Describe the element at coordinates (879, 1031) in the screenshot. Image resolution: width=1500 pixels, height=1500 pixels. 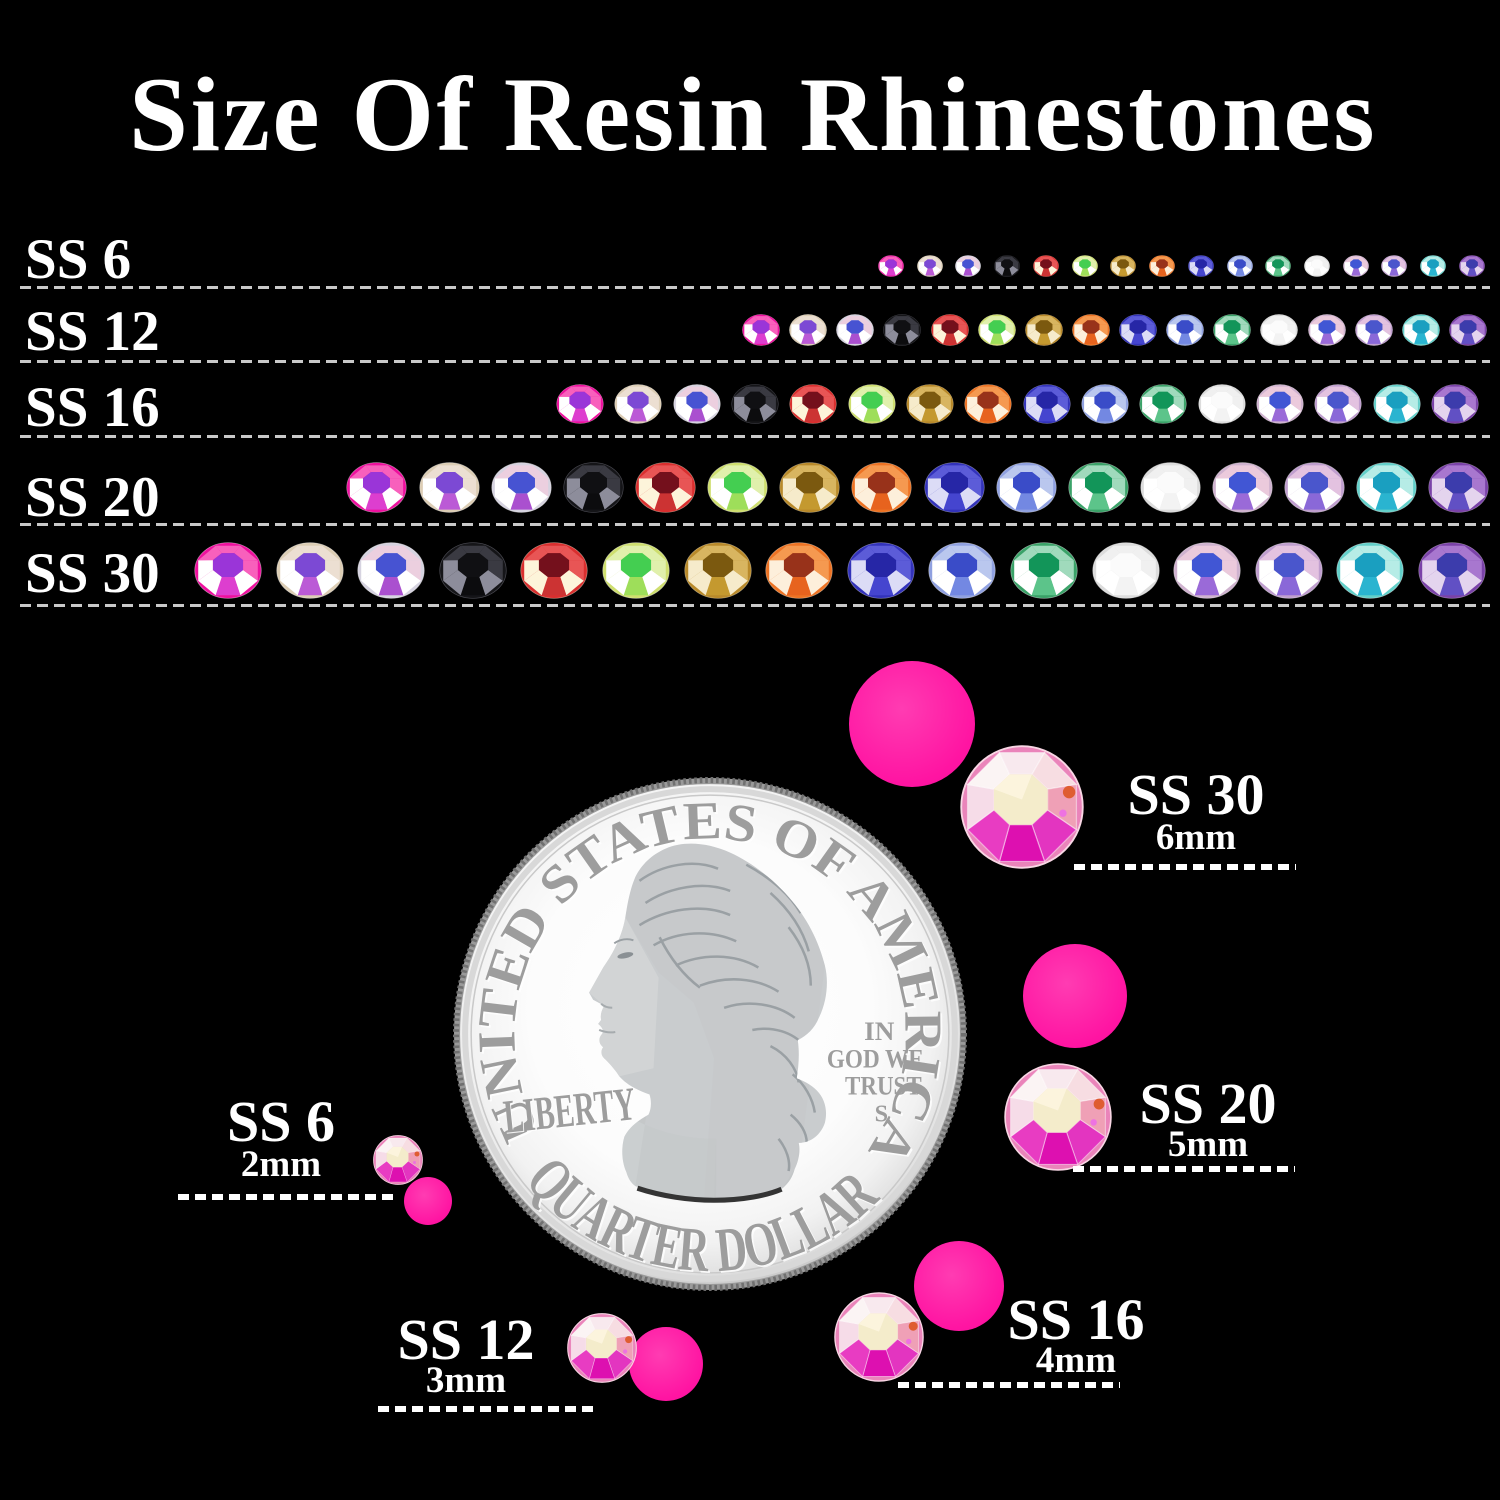
I see `svg-text: IN` at that location.